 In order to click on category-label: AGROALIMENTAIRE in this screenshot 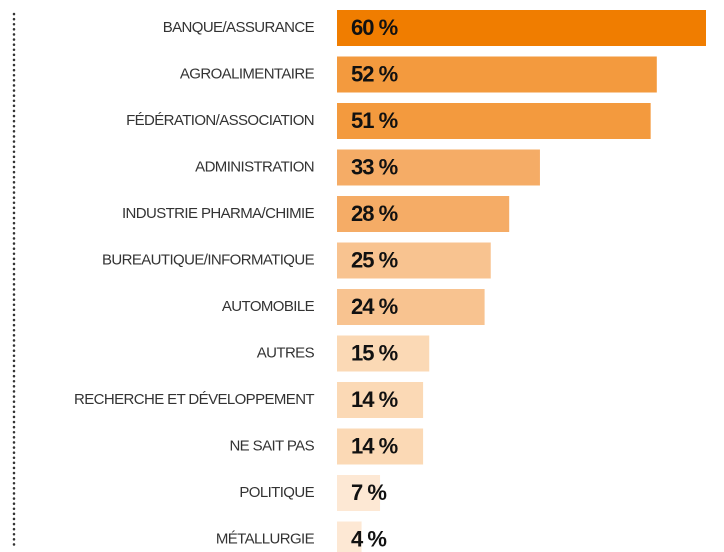, I will do `click(247, 73)`.